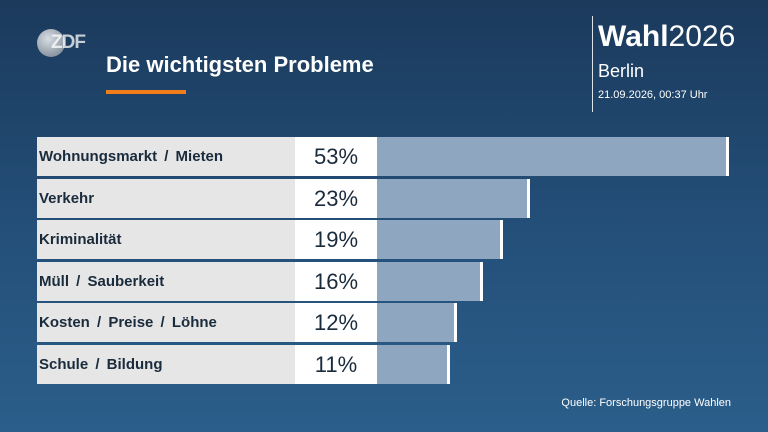  I want to click on brand-wordmark: Wahl2026, so click(666, 37).